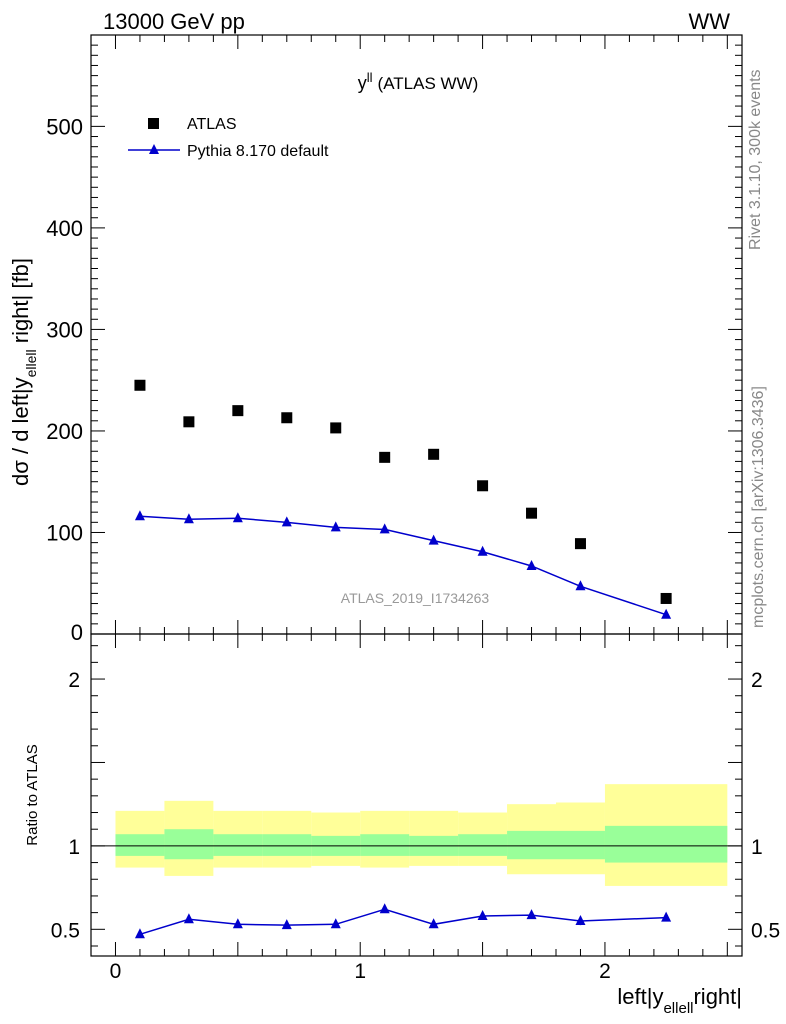 This screenshot has height=1024, width=786. What do you see at coordinates (154, 149) in the screenshot?
I see `legend-pythia-marker` at bounding box center [154, 149].